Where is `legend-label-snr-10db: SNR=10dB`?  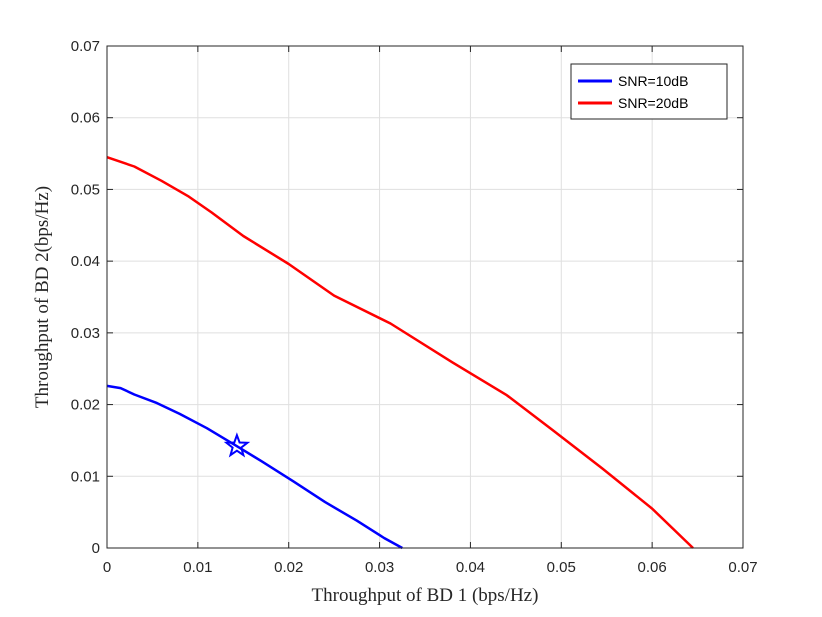 legend-label-snr-10db: SNR=10dB is located at coordinates (653, 81).